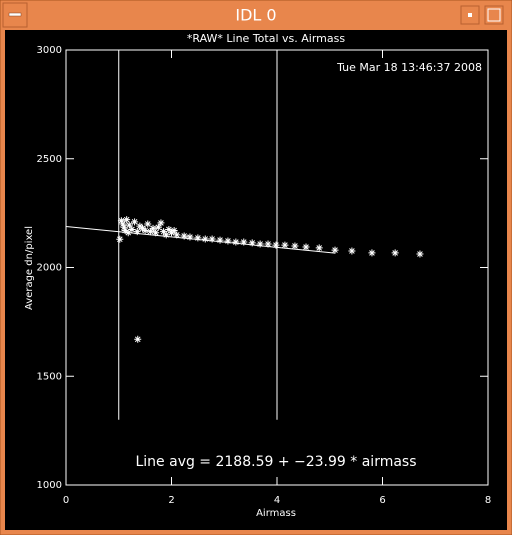 The width and height of the screenshot is (512, 535). What do you see at coordinates (382, 500) in the screenshot?
I see `x-tick-label: 6` at bounding box center [382, 500].